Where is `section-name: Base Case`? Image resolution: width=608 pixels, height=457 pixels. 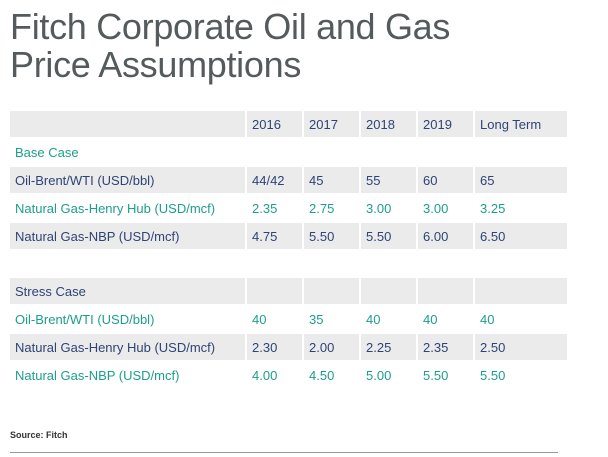
section-name: Base Case is located at coordinates (127, 152).